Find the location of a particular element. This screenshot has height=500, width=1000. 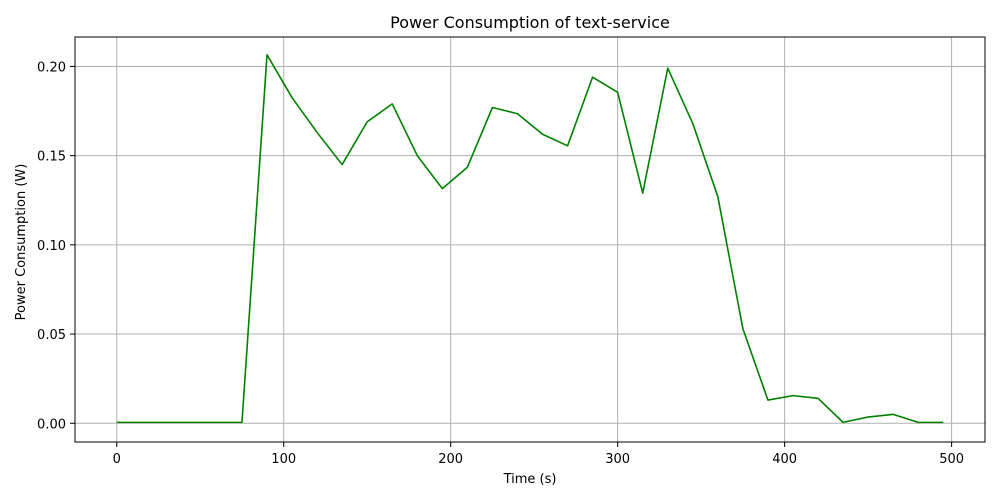

y-axis-label: Power Consumption (W) is located at coordinates (21, 242).